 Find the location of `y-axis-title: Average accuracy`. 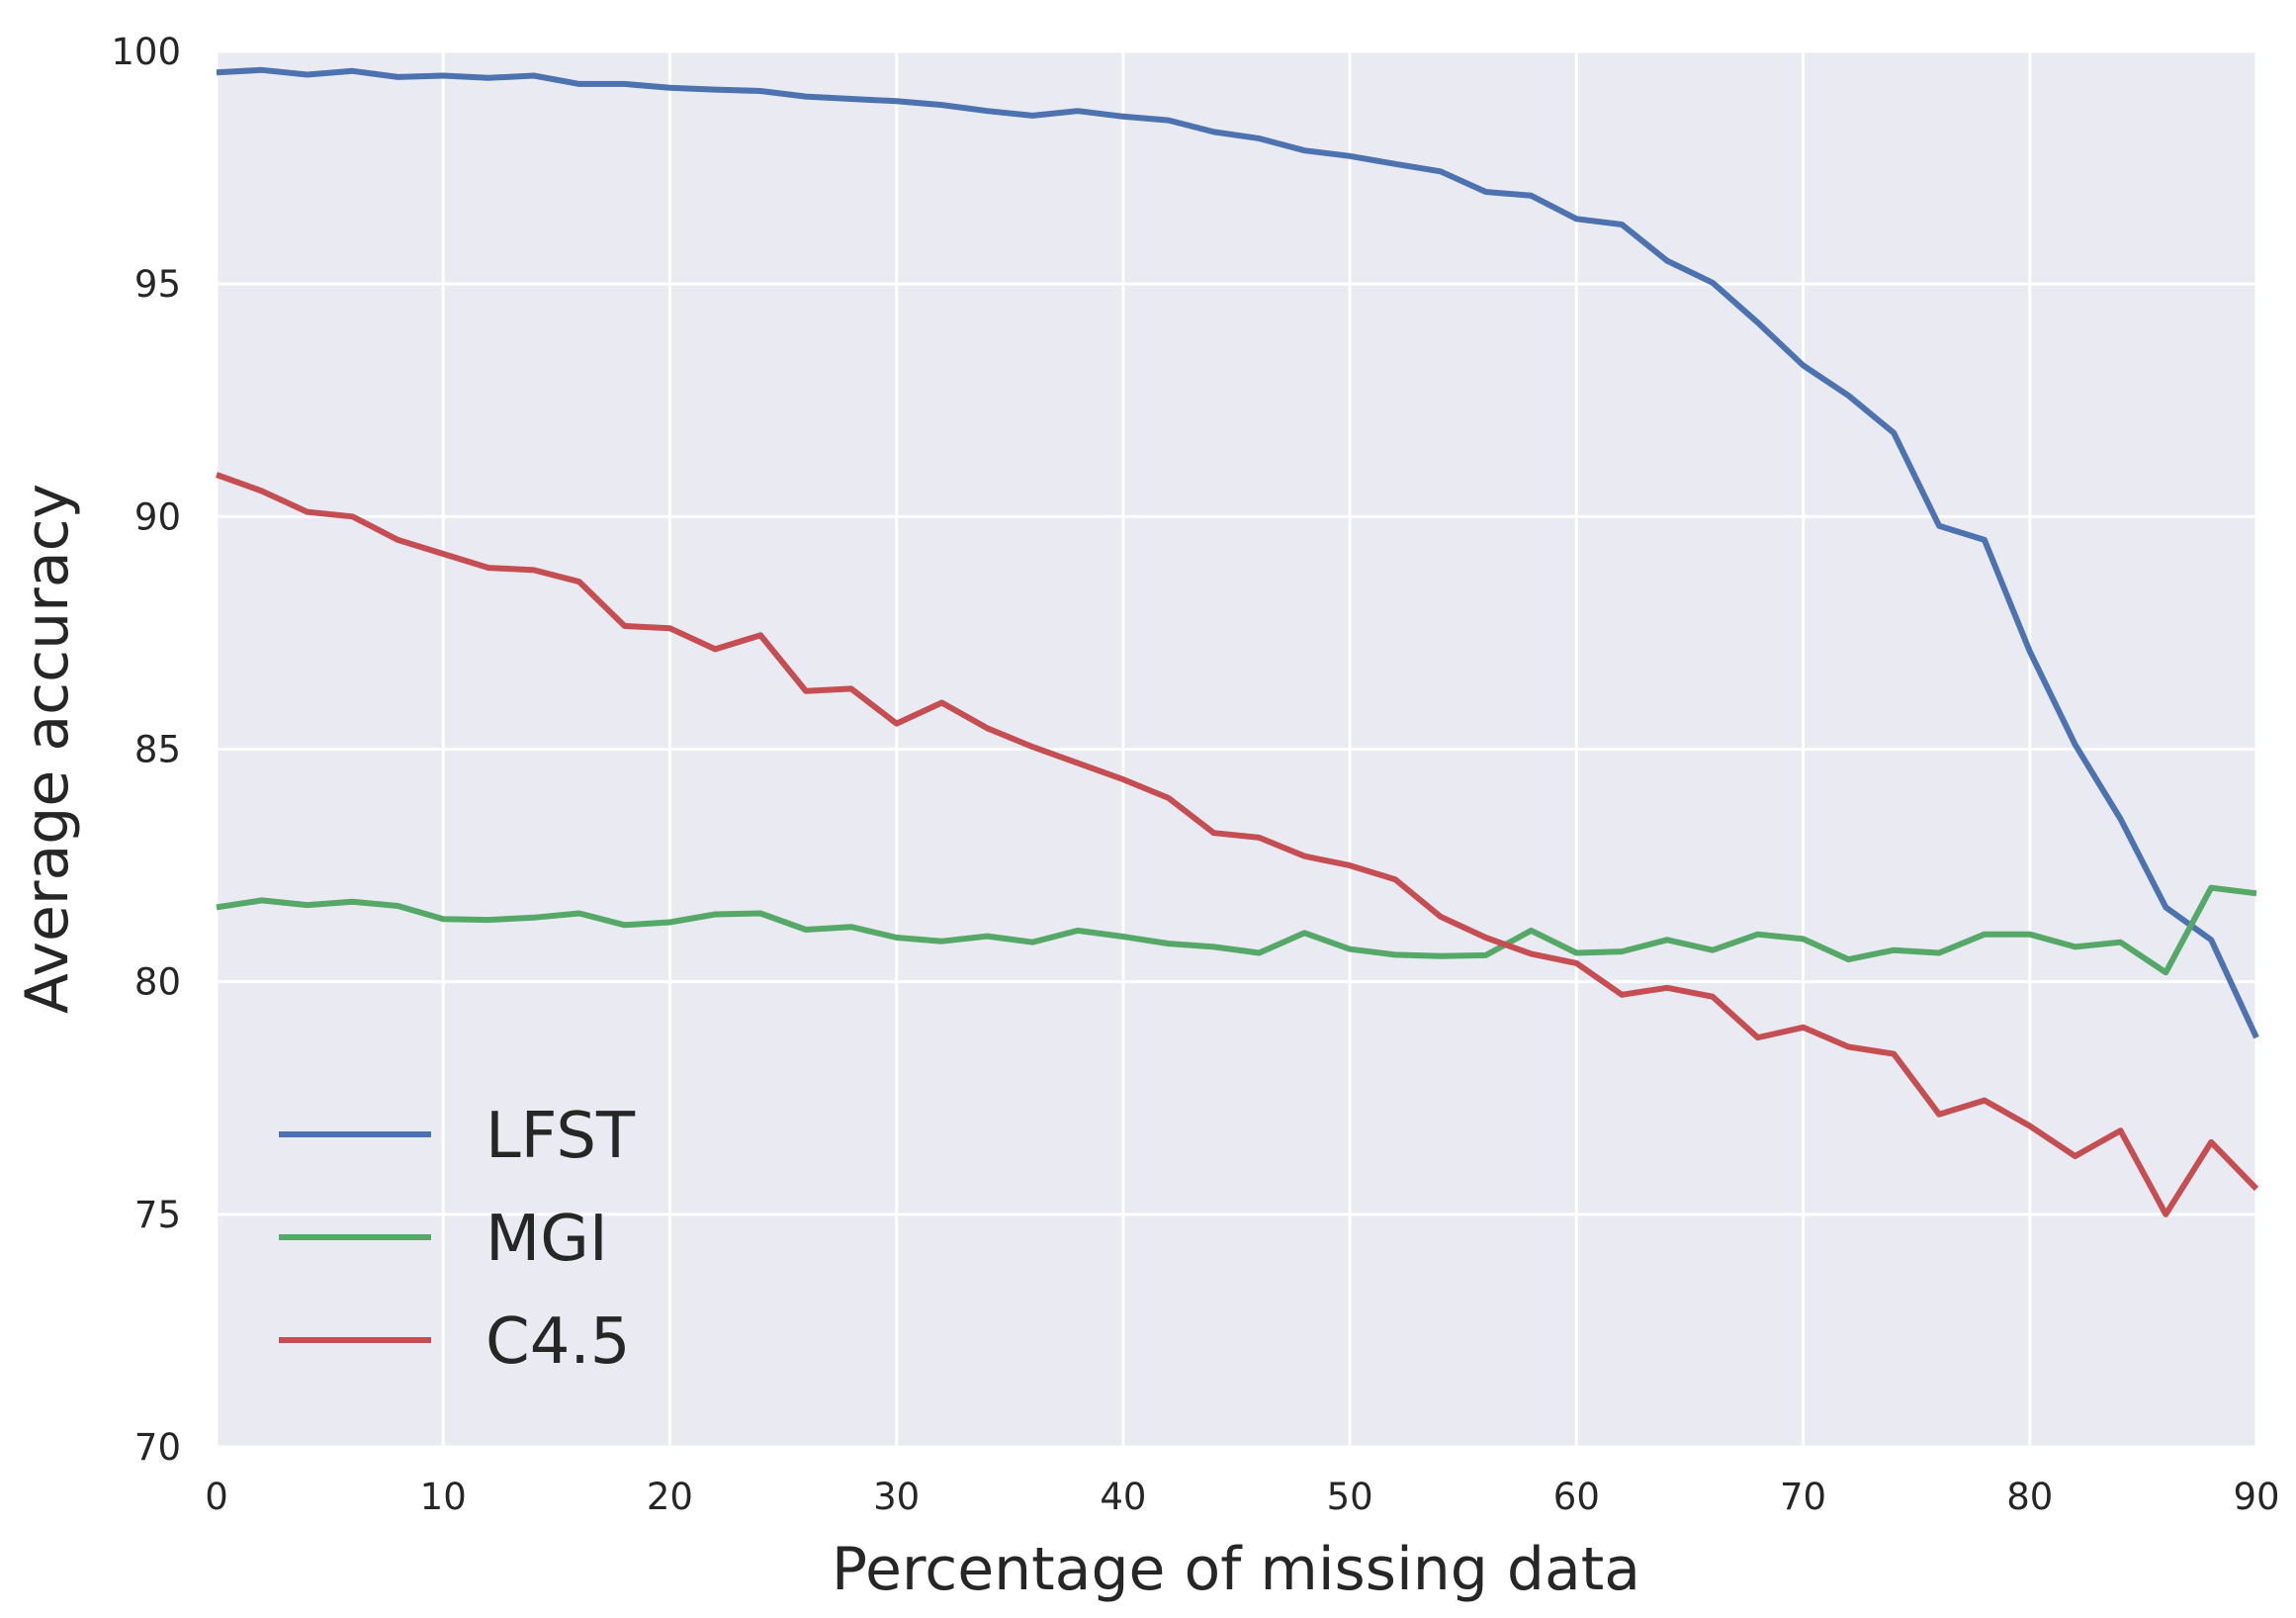

y-axis-title: Average accuracy is located at coordinates (47, 749).